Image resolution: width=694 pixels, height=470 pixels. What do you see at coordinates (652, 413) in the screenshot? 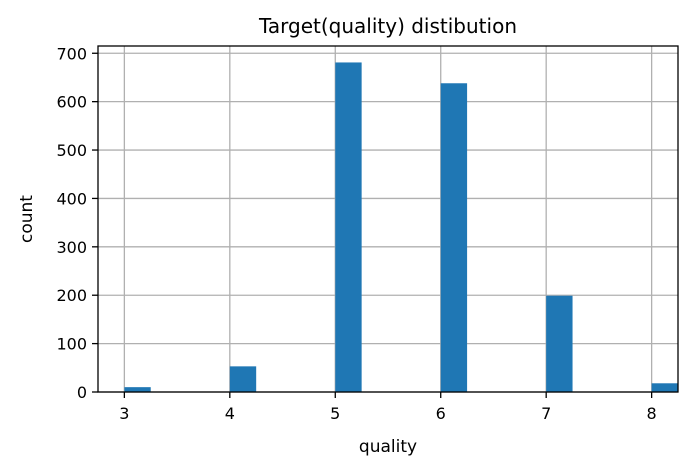
I see `x-tick-label: 8` at bounding box center [652, 413].